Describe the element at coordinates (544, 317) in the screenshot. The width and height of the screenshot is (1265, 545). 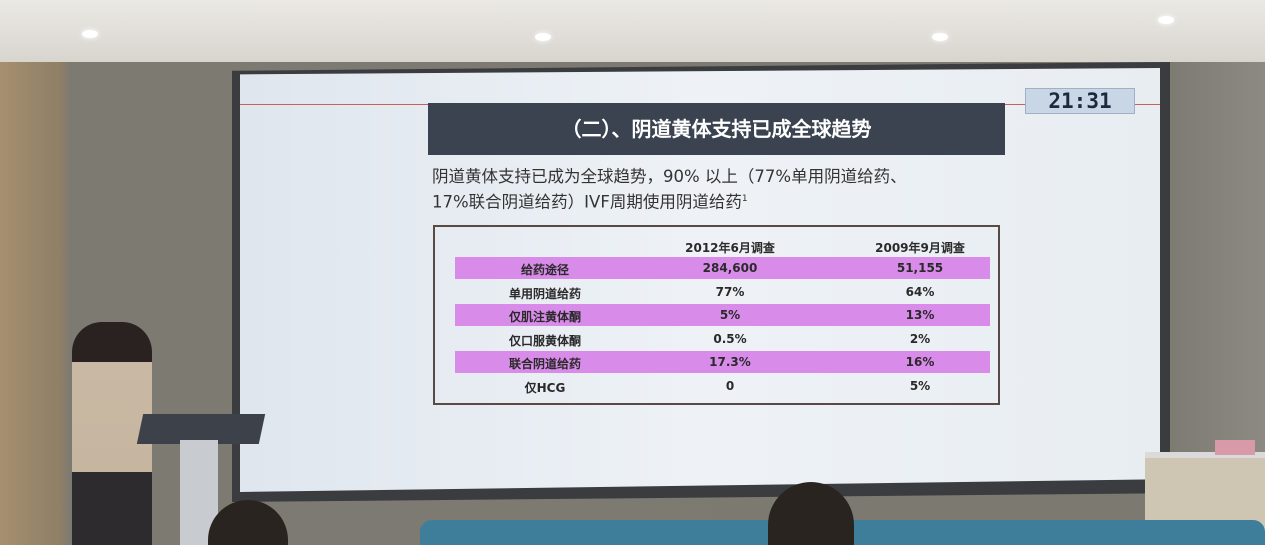
I see `row-label: 仅肌注黄体酮` at that location.